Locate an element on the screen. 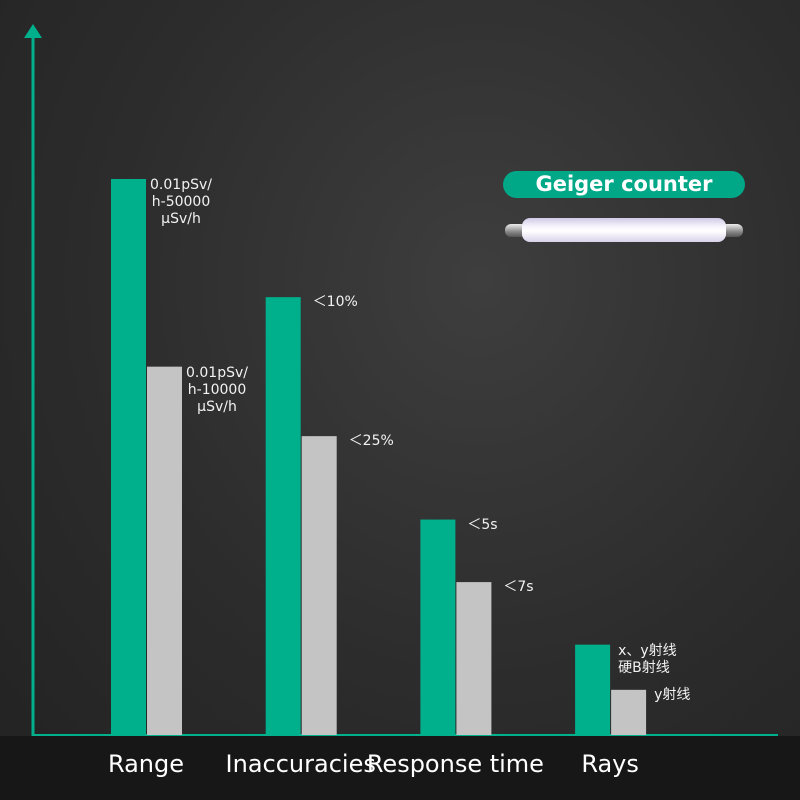 This screenshot has height=800, width=800. data-label: 0.01pSv/ h-50000 μSv/h is located at coordinates (181, 202).